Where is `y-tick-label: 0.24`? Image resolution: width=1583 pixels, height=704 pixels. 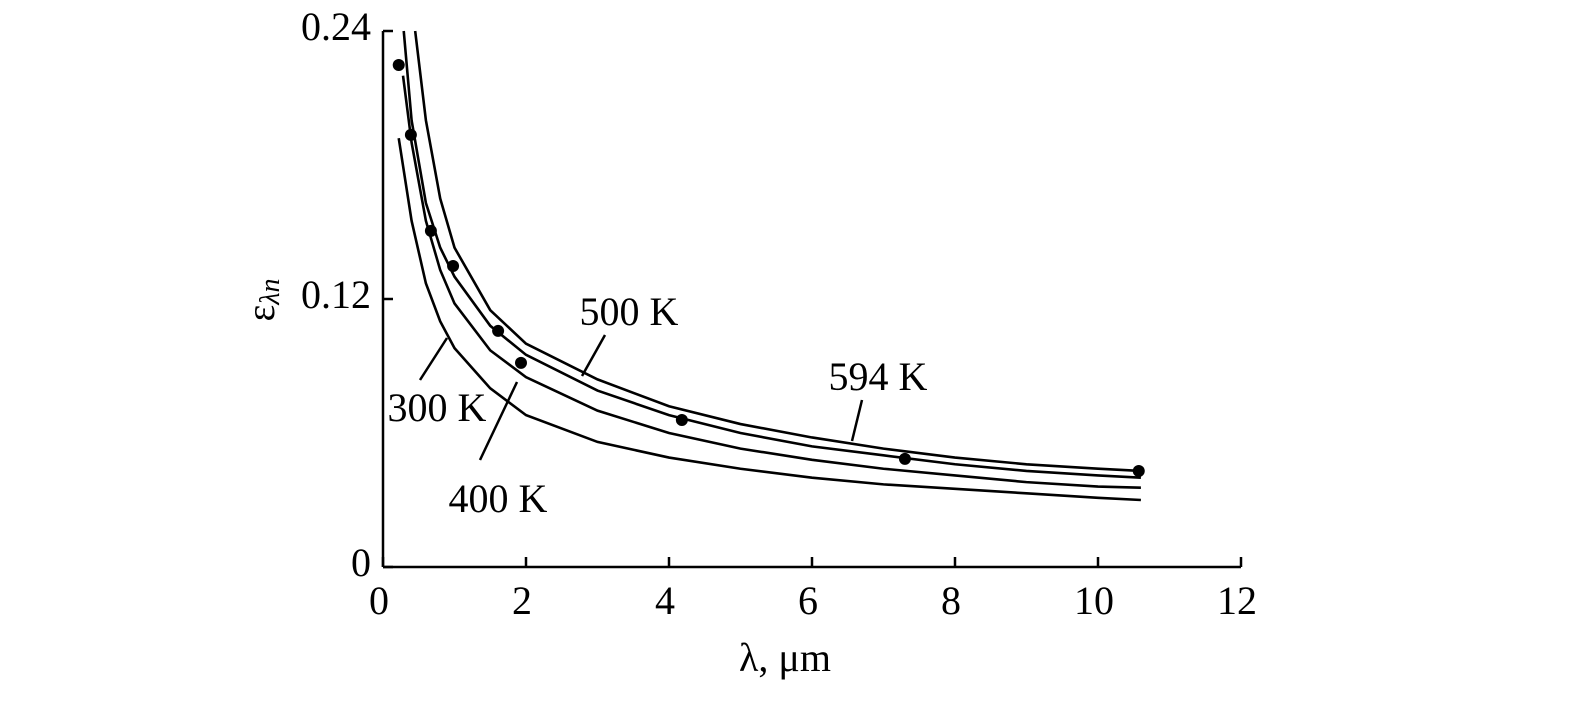
y-tick-label: 0.24 is located at coordinates (336, 26).